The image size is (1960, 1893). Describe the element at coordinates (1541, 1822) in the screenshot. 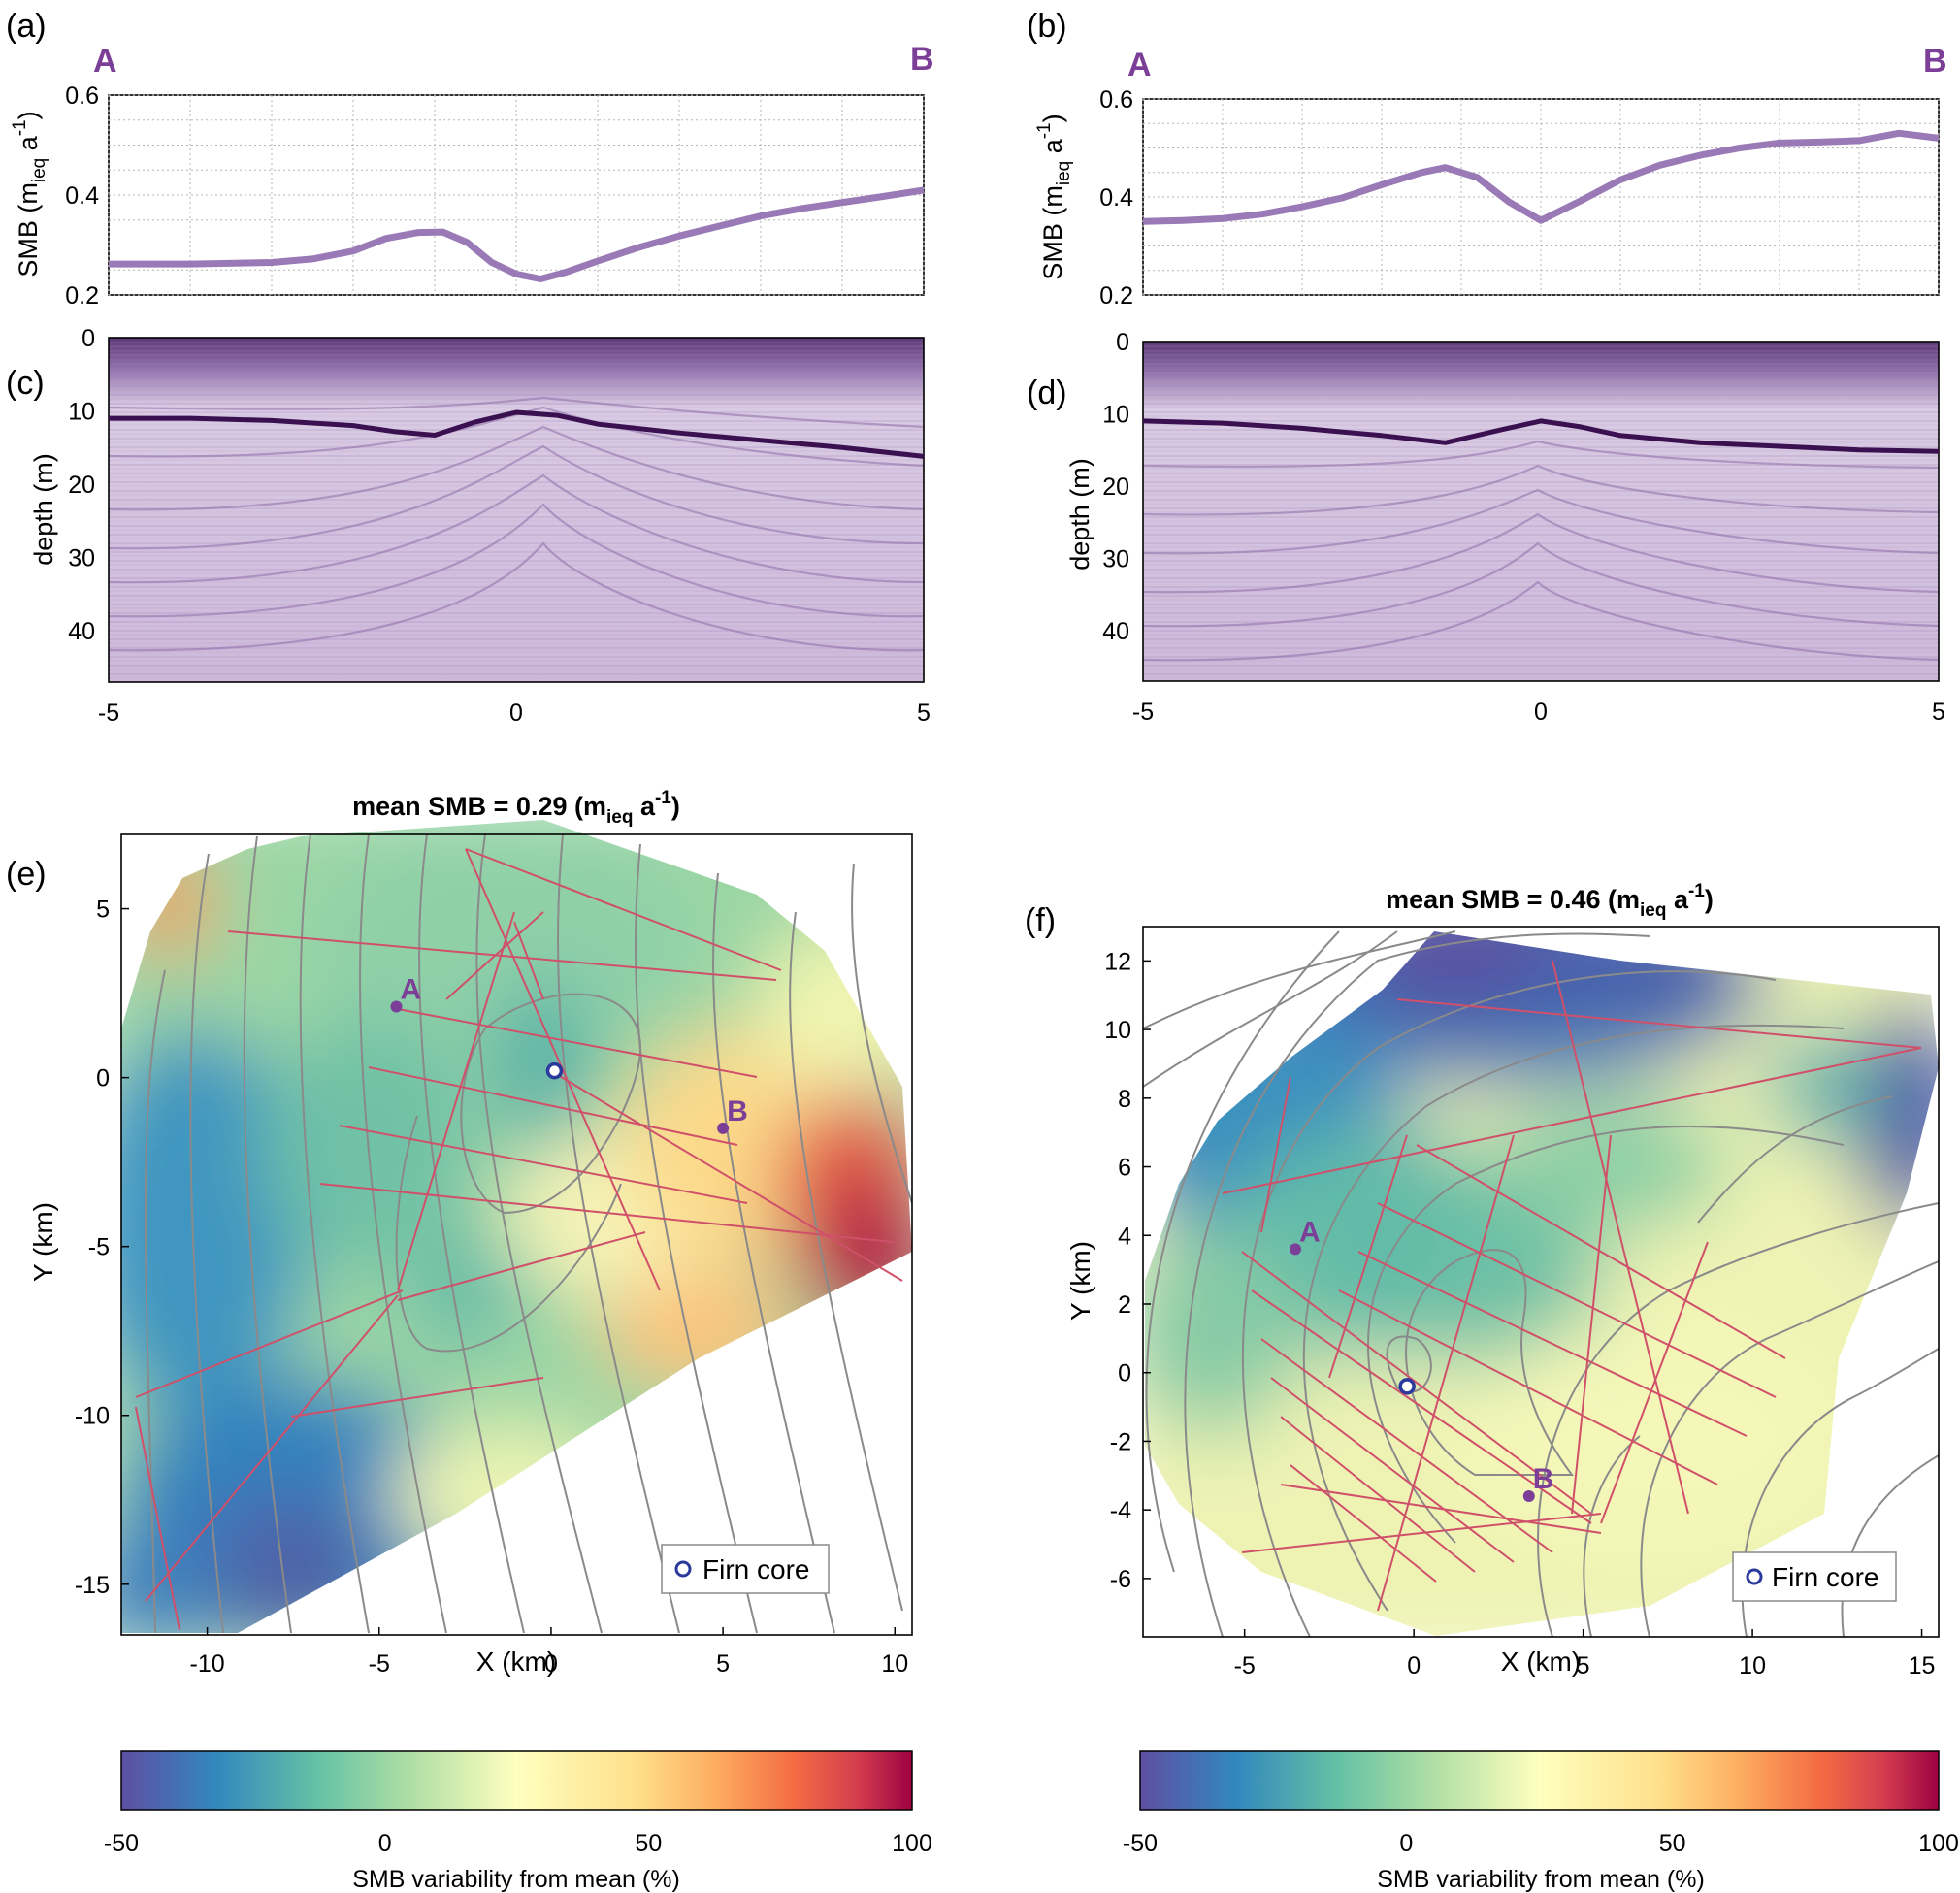

I see `colorbar-f: -50 0 50 100 SMB variability from mean (%)` at that location.